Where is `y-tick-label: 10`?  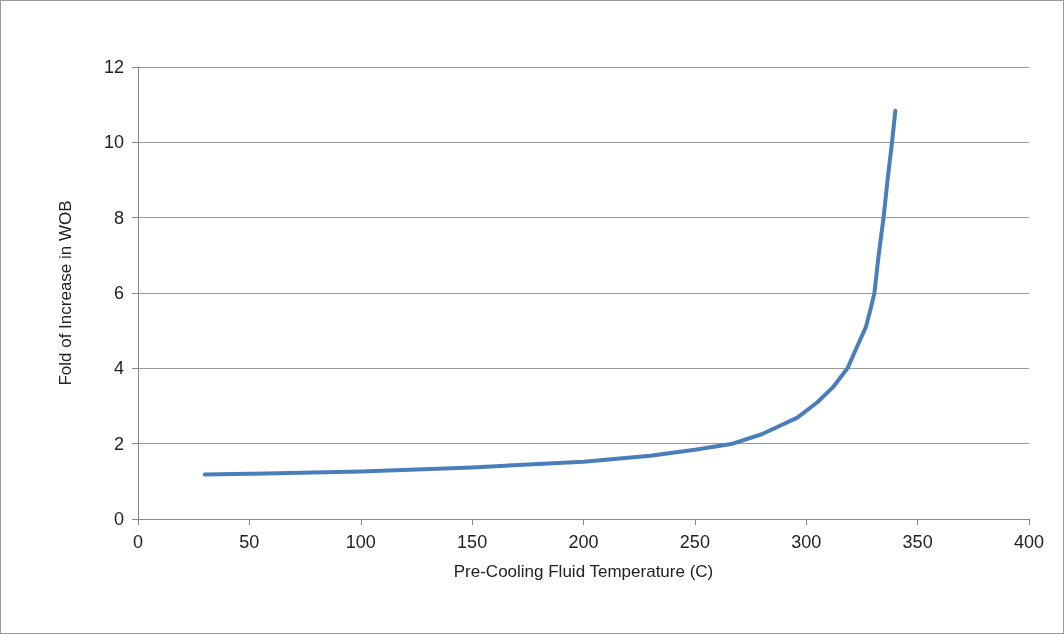
y-tick-label: 10 is located at coordinates (113, 142).